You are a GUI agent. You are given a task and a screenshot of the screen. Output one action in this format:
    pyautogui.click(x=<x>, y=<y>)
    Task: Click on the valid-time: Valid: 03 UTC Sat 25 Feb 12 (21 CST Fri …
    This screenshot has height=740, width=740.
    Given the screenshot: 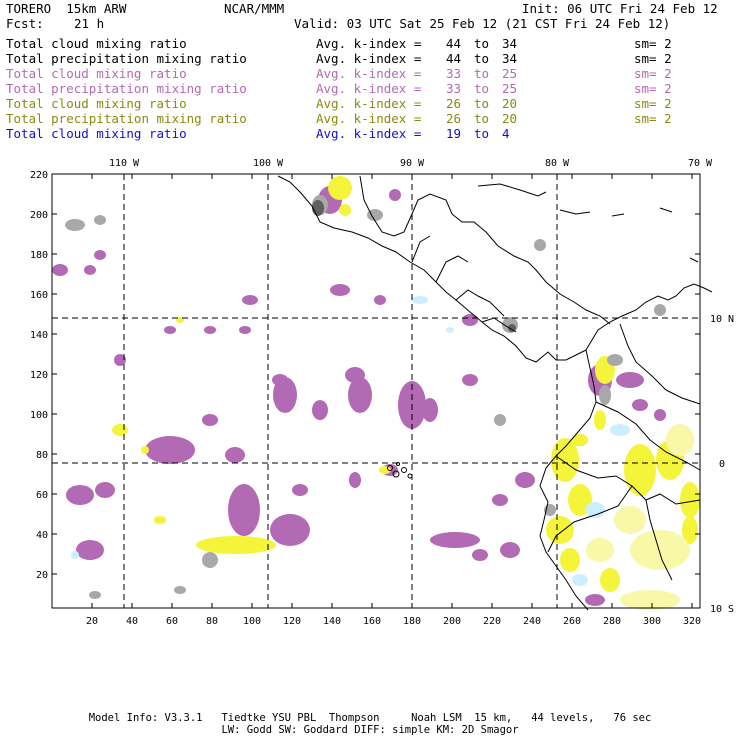 What is the action you would take?
    pyautogui.click(x=482, y=23)
    